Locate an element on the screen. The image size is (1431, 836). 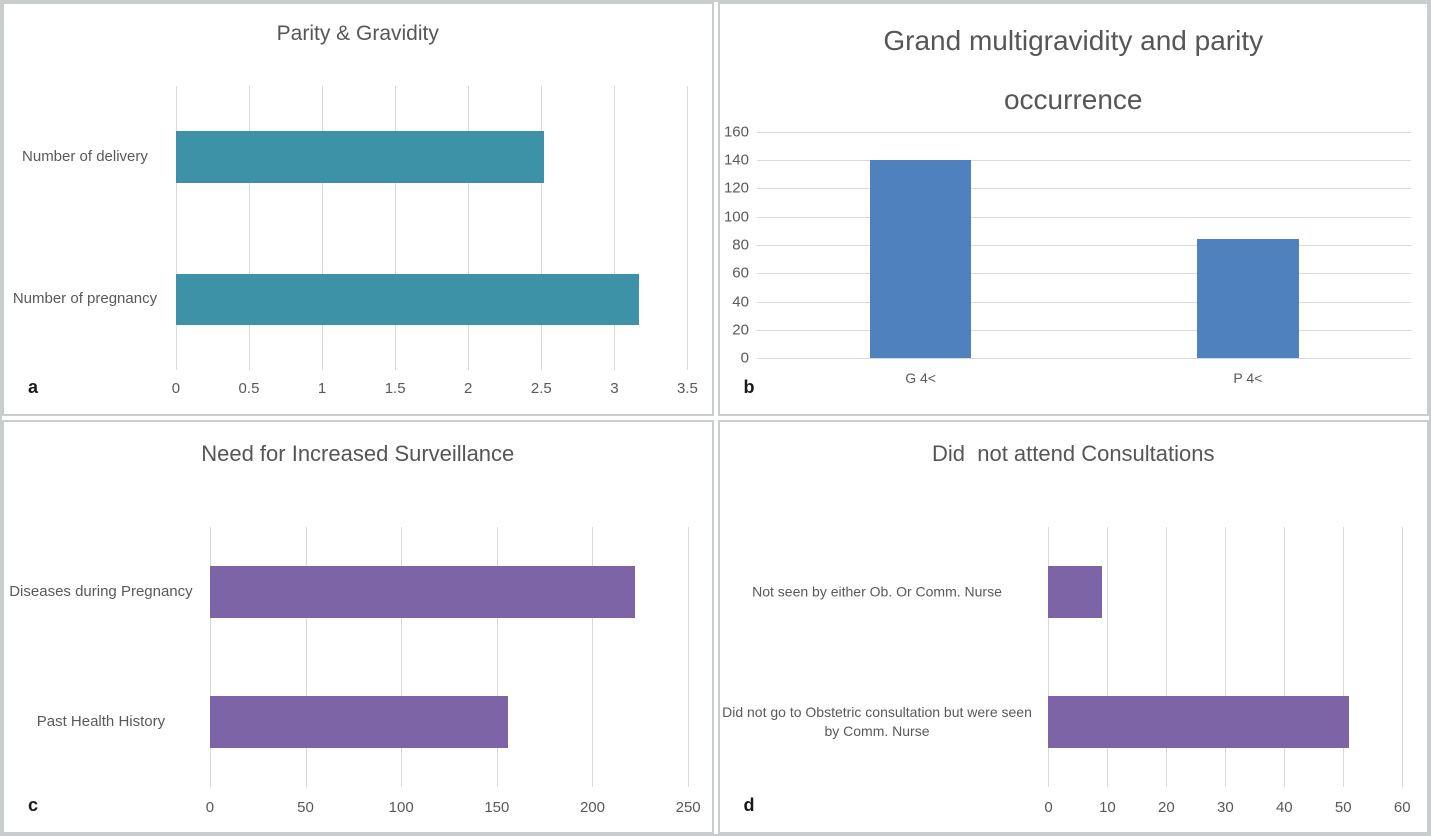
panel-letter: b is located at coordinates (749, 387).